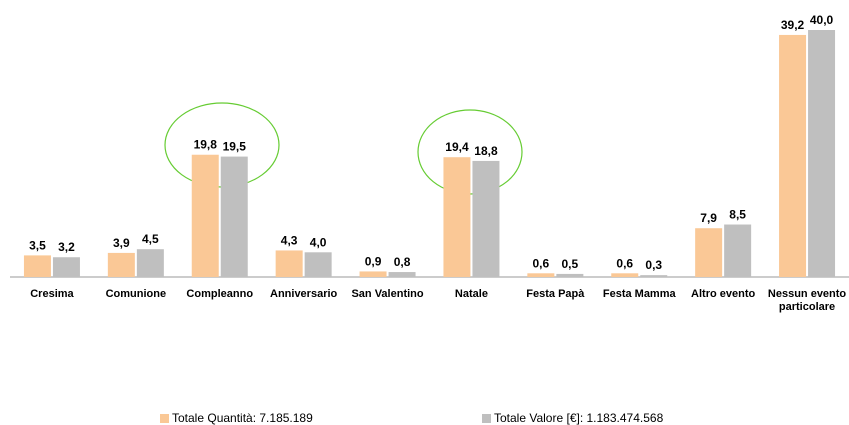  What do you see at coordinates (121, 243) in the screenshot?
I see `data-label: 3,9` at bounding box center [121, 243].